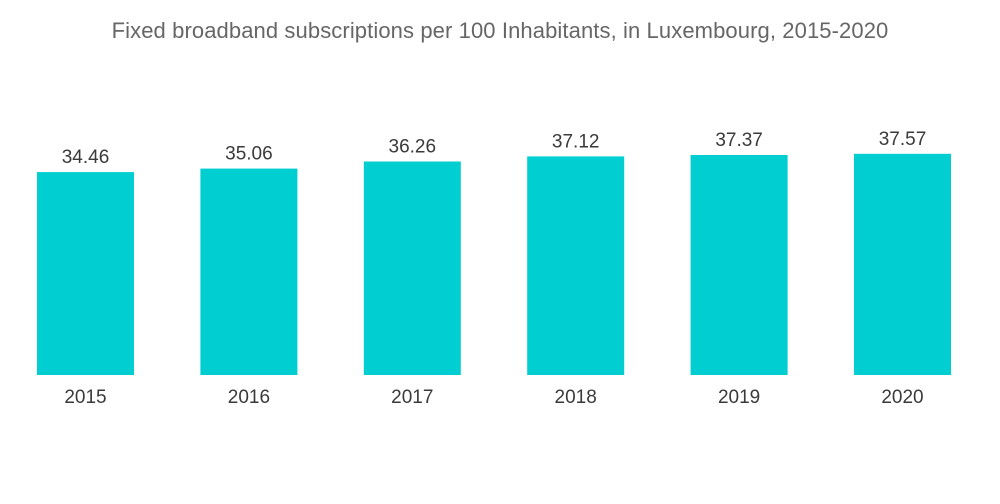 The height and width of the screenshot is (504, 1000). Describe the element at coordinates (85, 397) in the screenshot. I see `x-tick-label-2015: 2015` at that location.